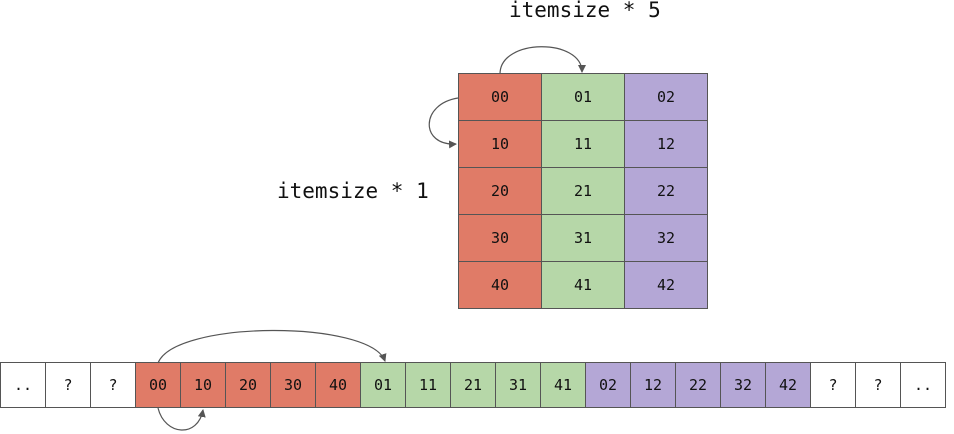  What do you see at coordinates (353, 191) in the screenshot?
I see `row-stride-label: itemsize * 1` at bounding box center [353, 191].